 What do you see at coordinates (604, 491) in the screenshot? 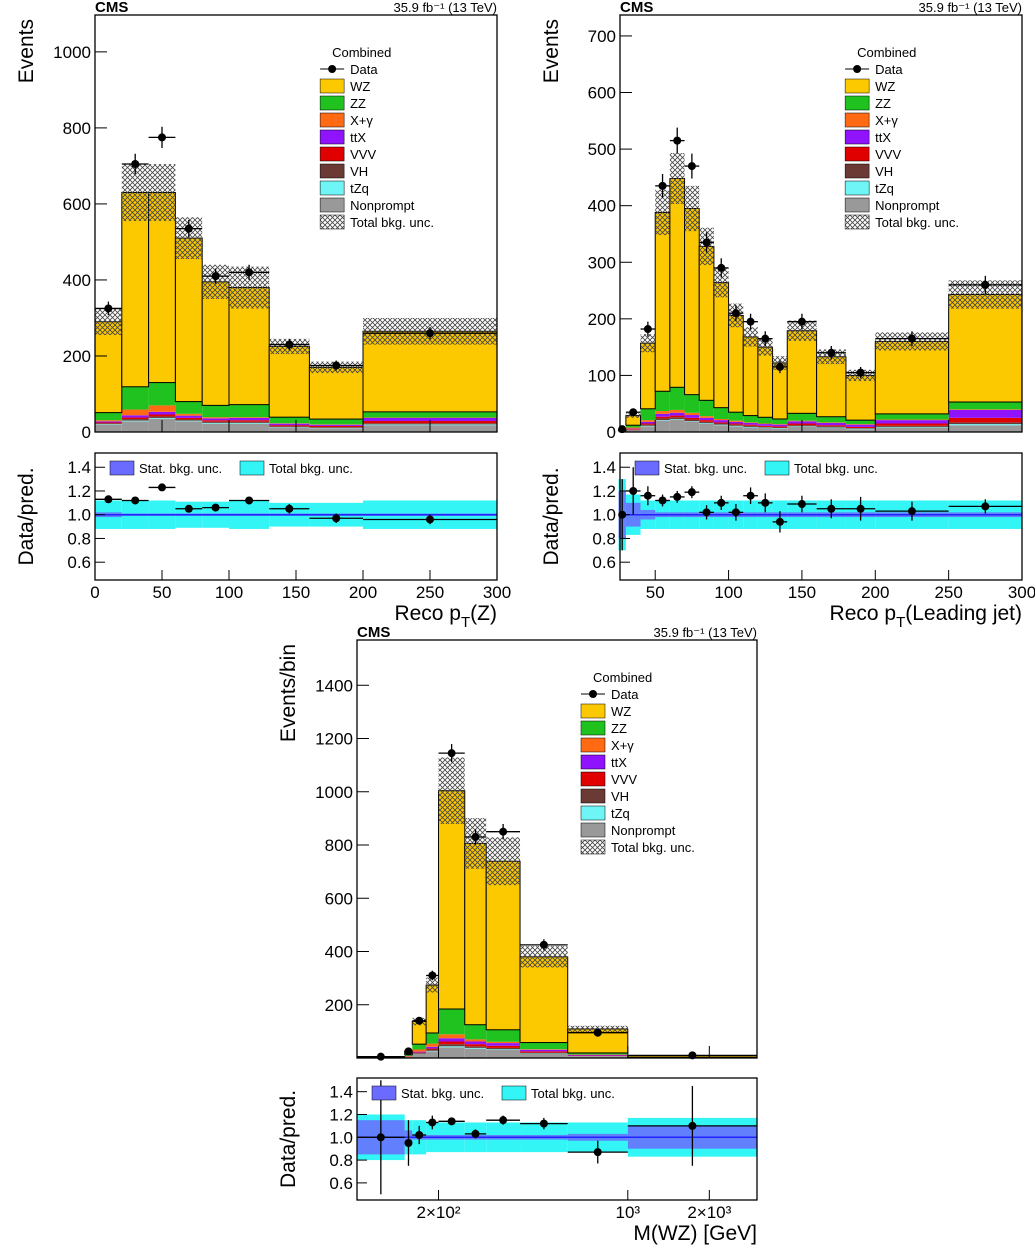
I see `ratio-y-tick-label: 1.2` at bounding box center [604, 491].